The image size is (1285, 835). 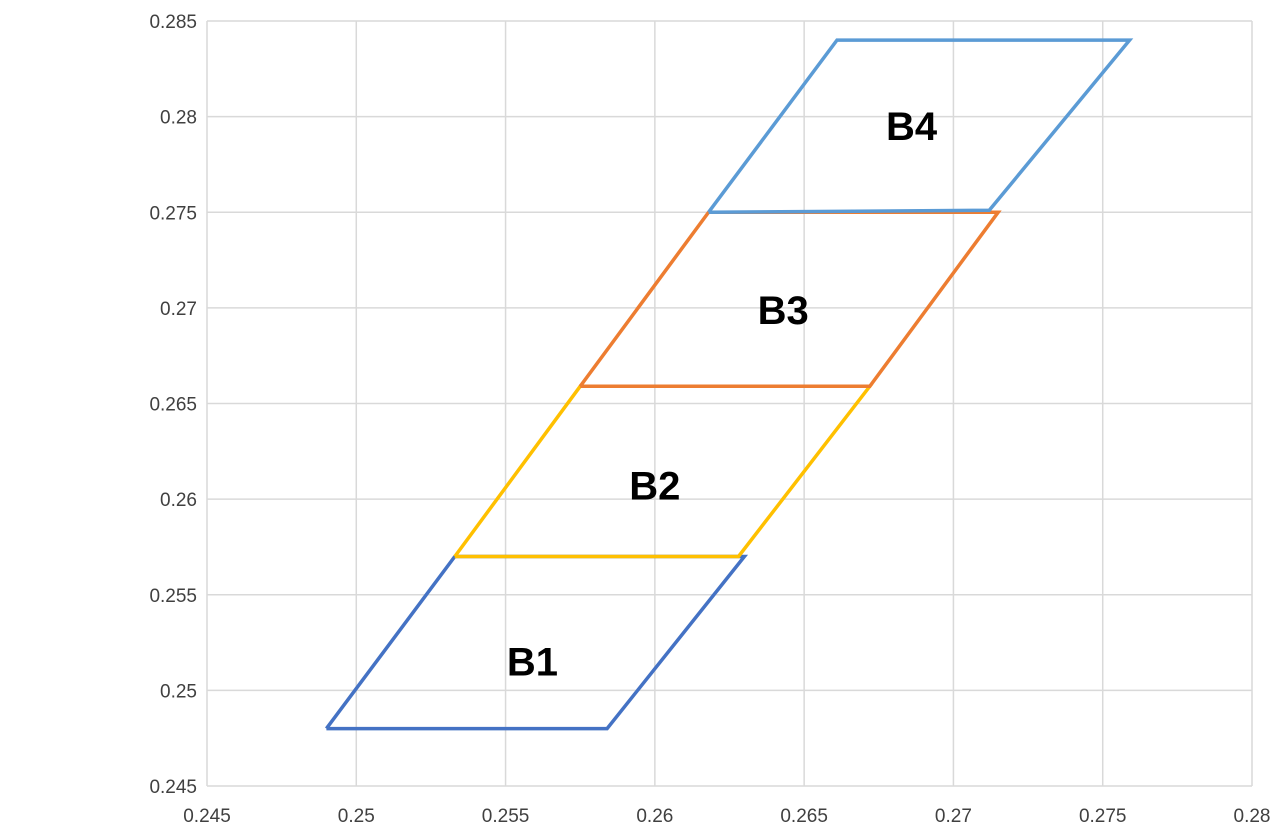 I want to click on y-tick-label: 0.265, so click(x=173, y=405).